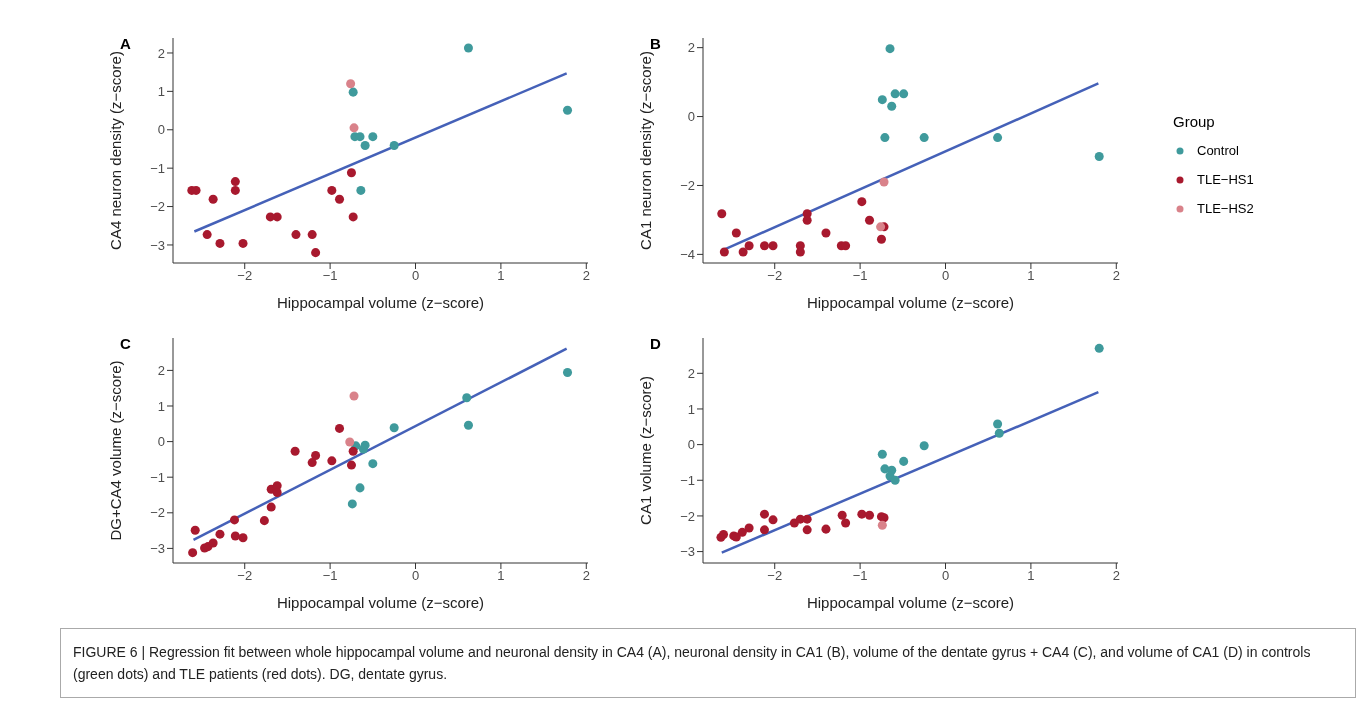 The height and width of the screenshot is (719, 1358). Describe the element at coordinates (125, 43) in the screenshot. I see `chart-title: A` at that location.